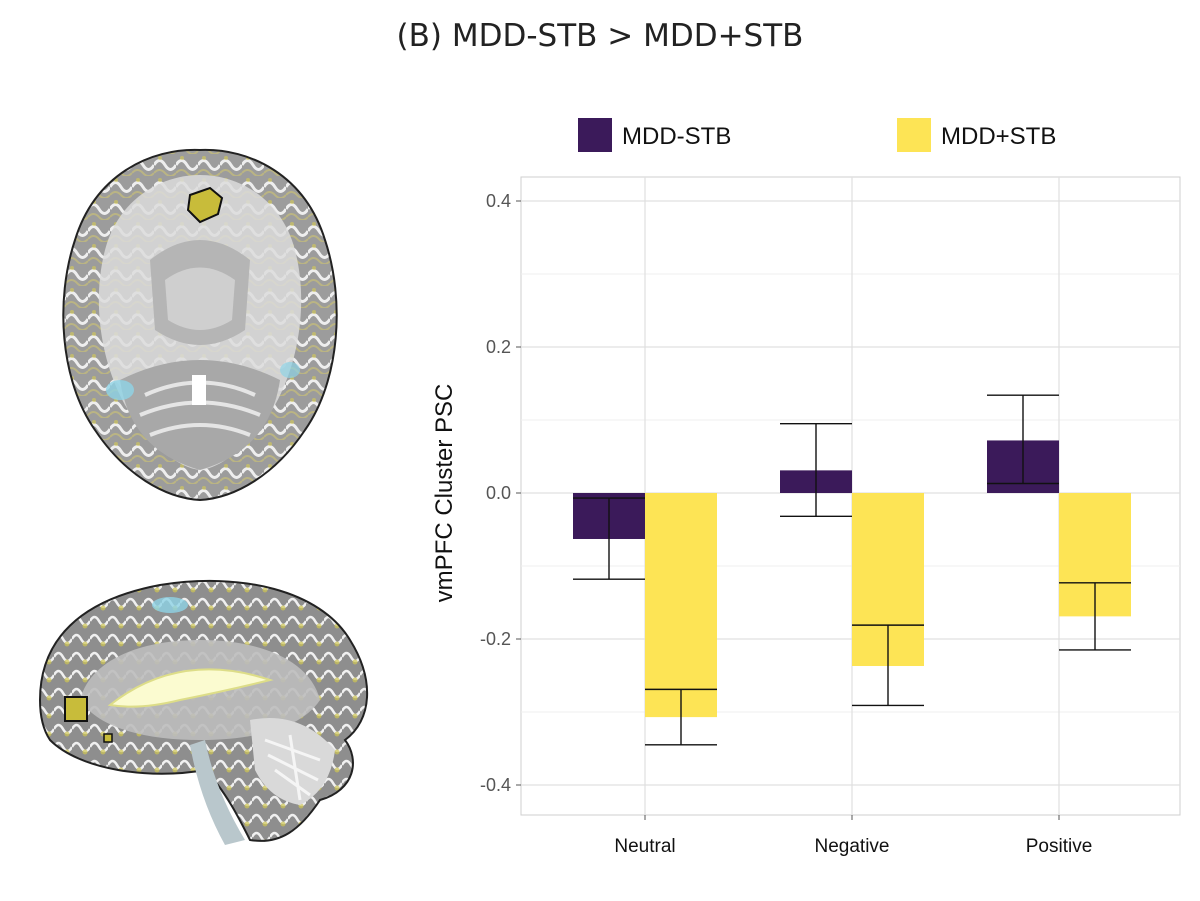  I want to click on legend-label-mdd-stb: MDD-STB, so click(676, 136).